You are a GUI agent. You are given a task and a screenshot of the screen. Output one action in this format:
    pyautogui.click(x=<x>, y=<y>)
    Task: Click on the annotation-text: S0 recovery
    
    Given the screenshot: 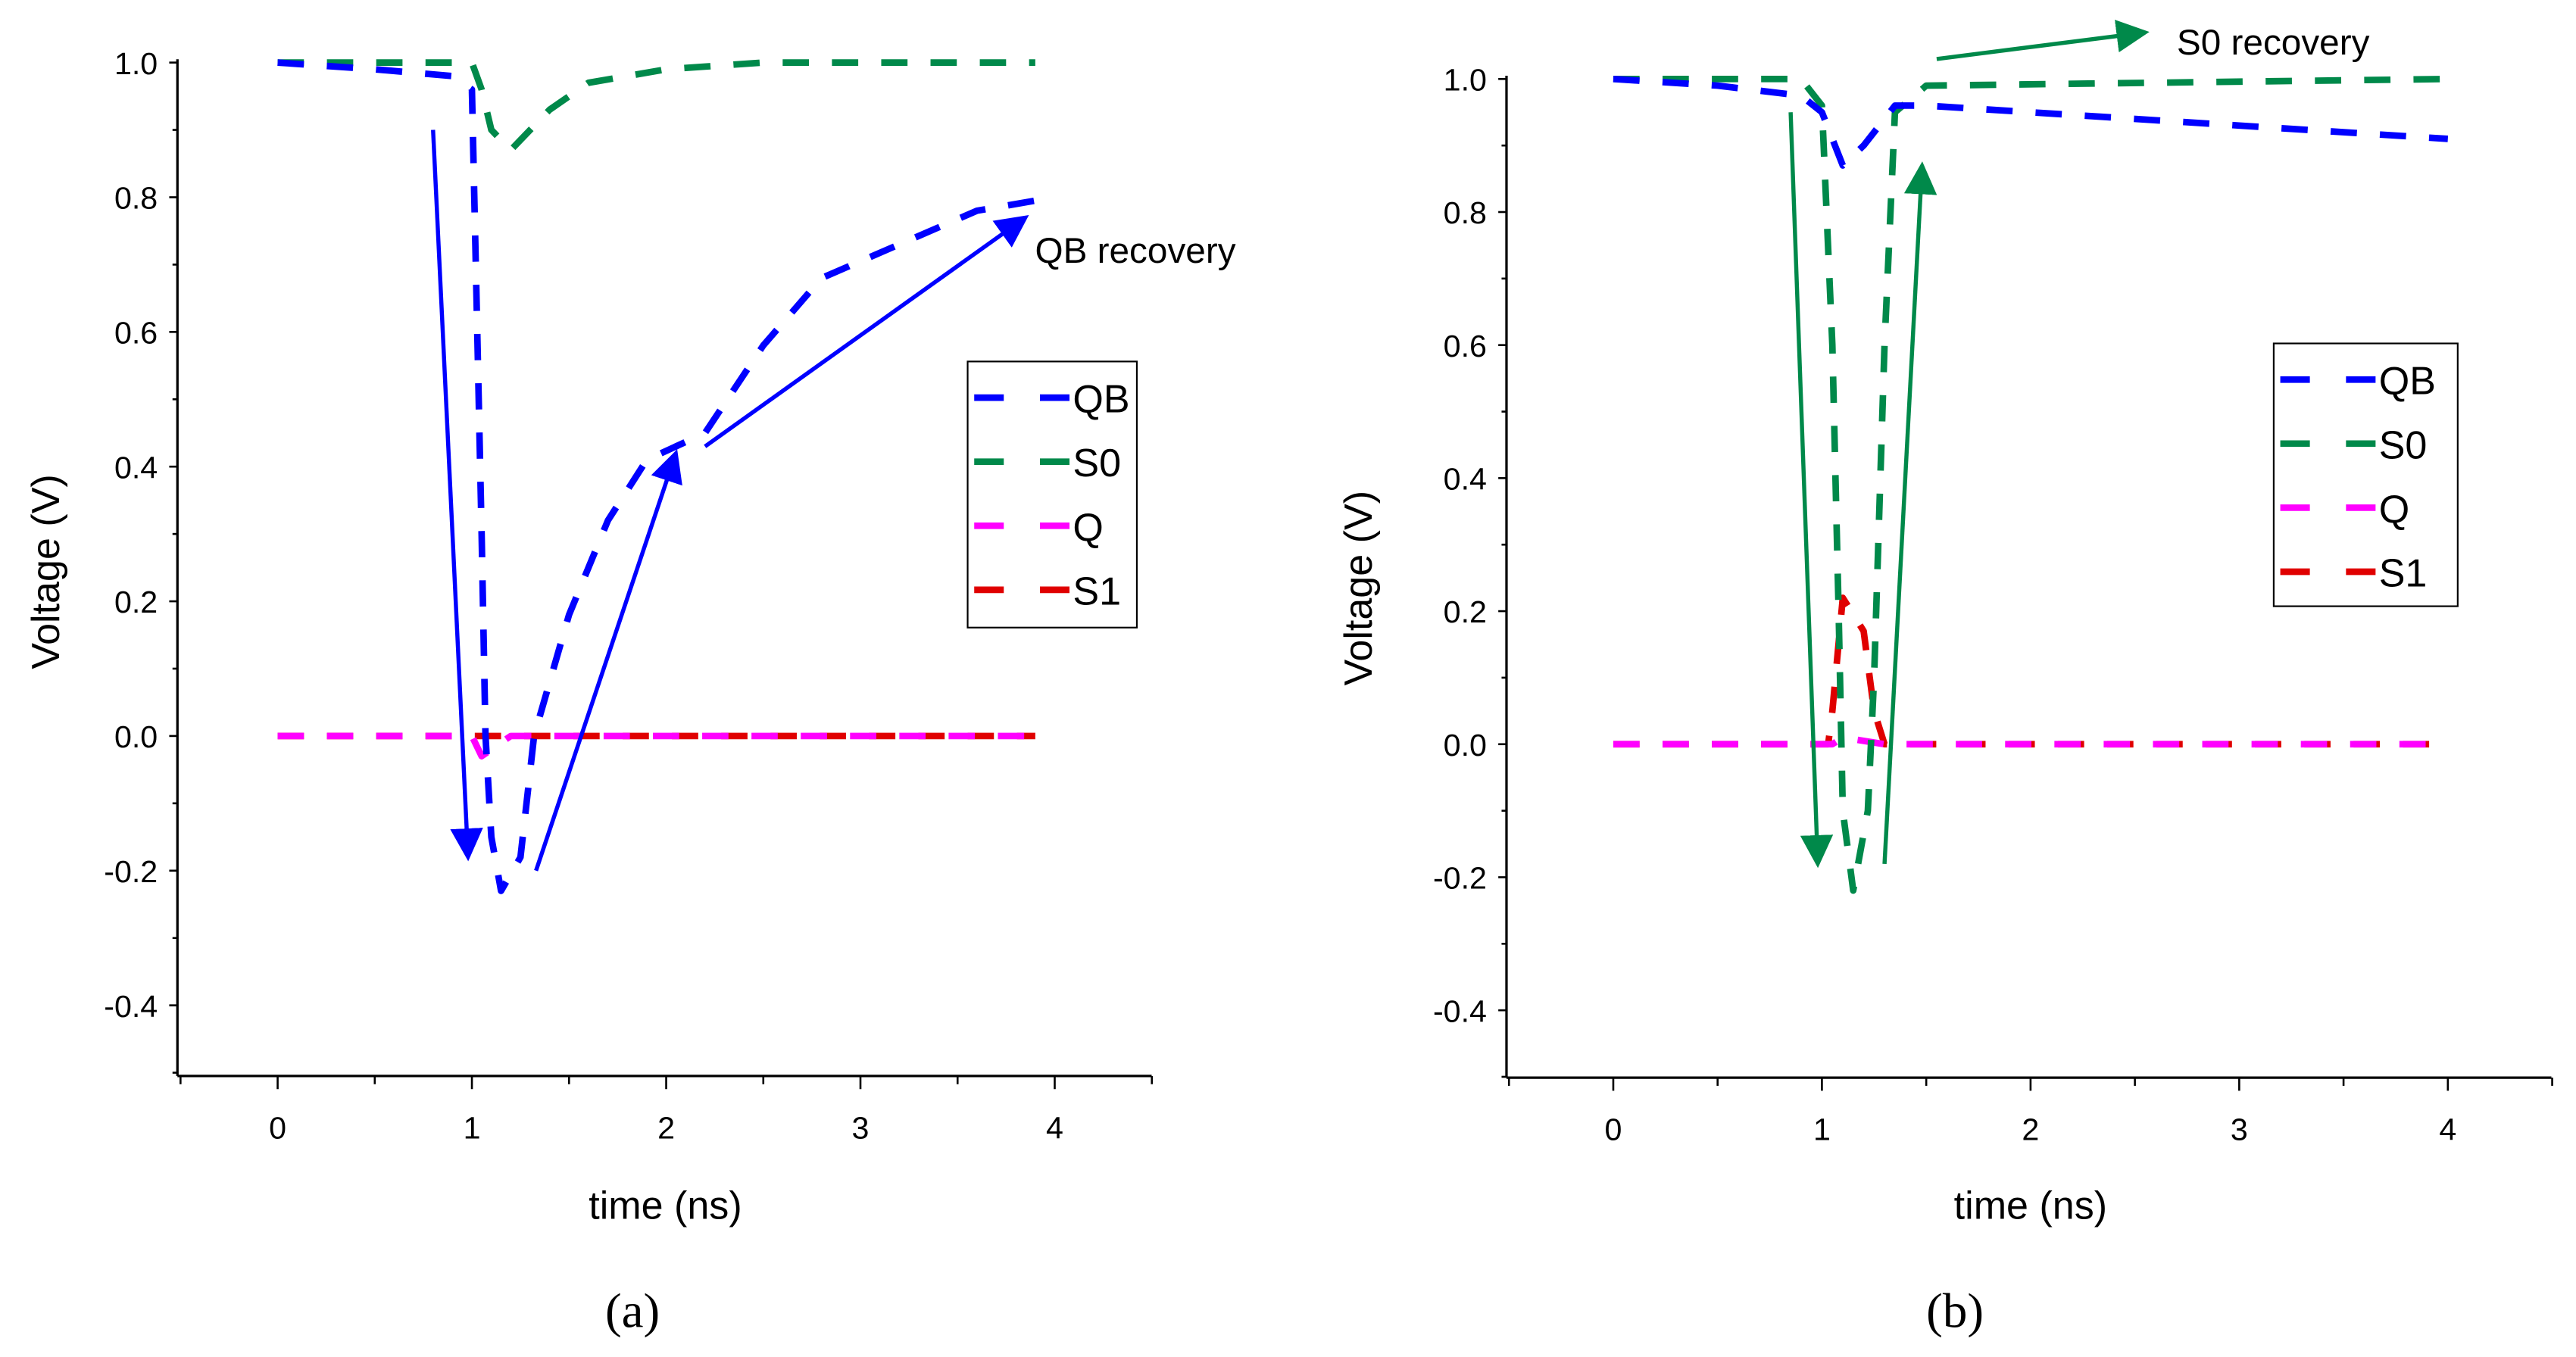 What is the action you would take?
    pyautogui.click(x=2273, y=43)
    